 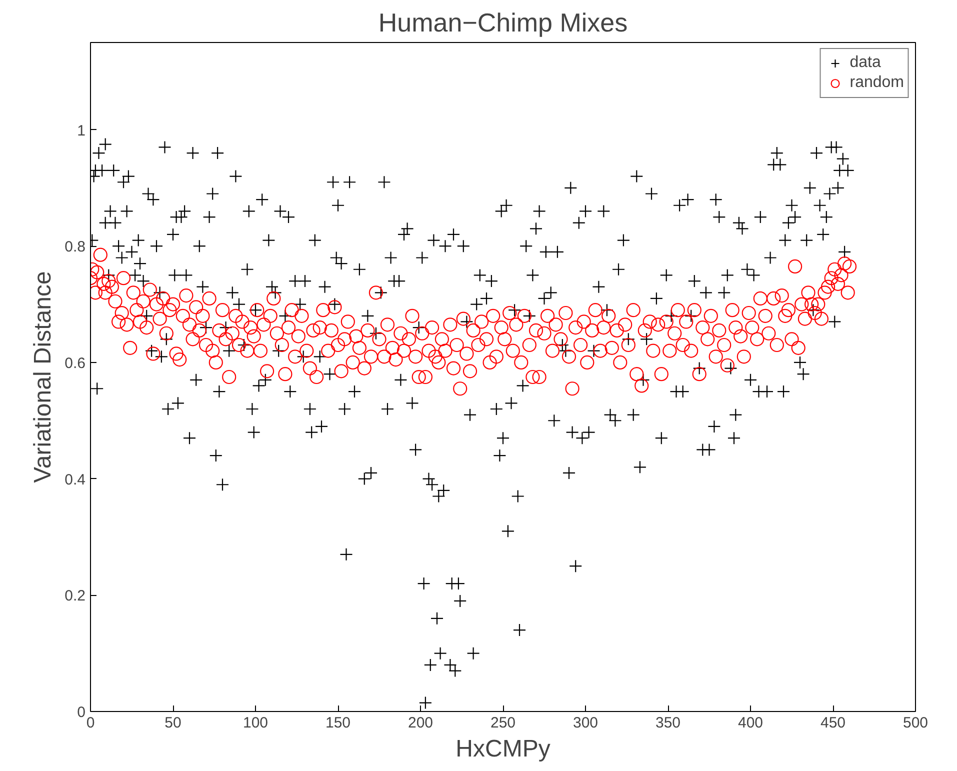 What do you see at coordinates (75, 363) in the screenshot?
I see `y-tick-label: 0.6` at bounding box center [75, 363].